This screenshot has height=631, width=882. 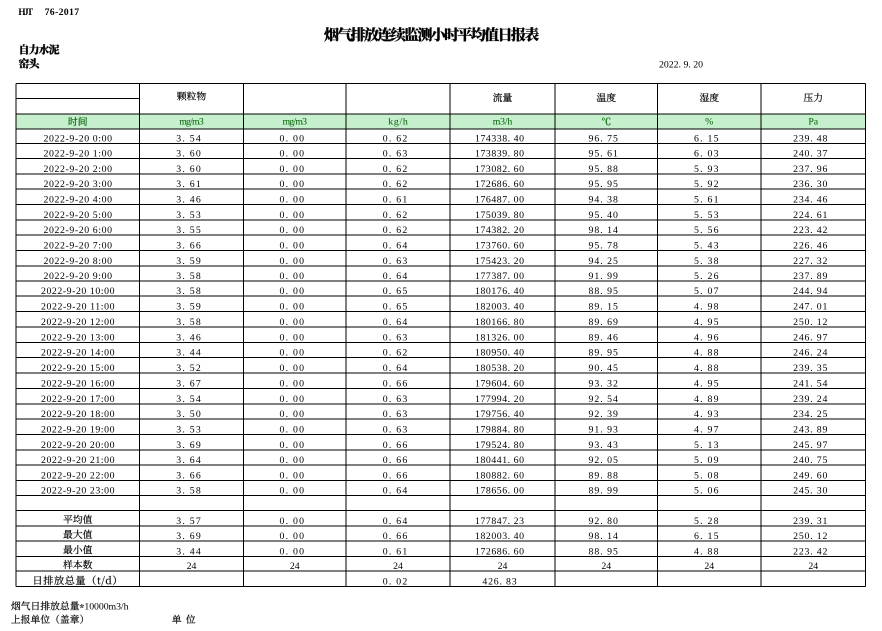 What do you see at coordinates (603, 368) in the screenshot?
I see `svg-text: 90. 45` at bounding box center [603, 368].